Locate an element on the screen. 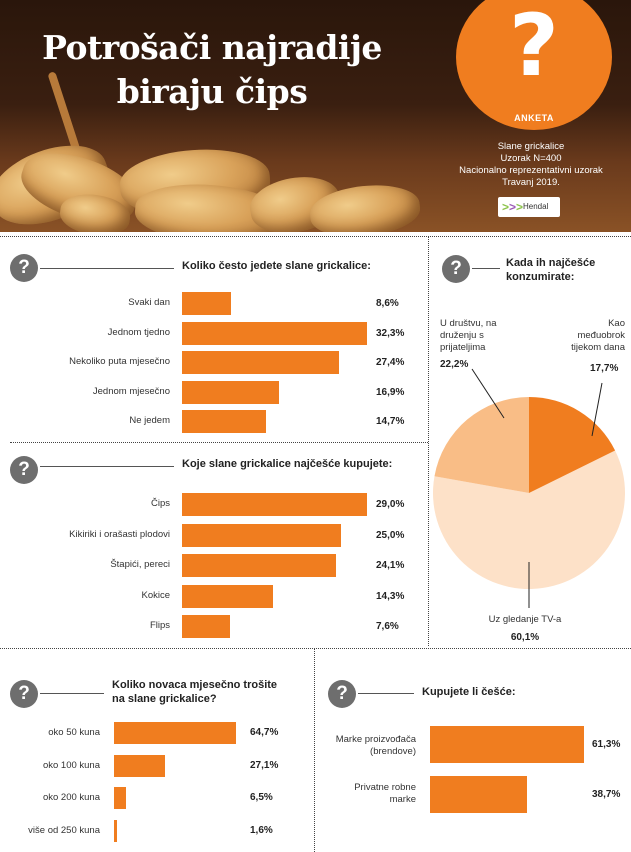 The width and height of the screenshot is (631, 852). bar-value: 8,6% is located at coordinates (387, 303).